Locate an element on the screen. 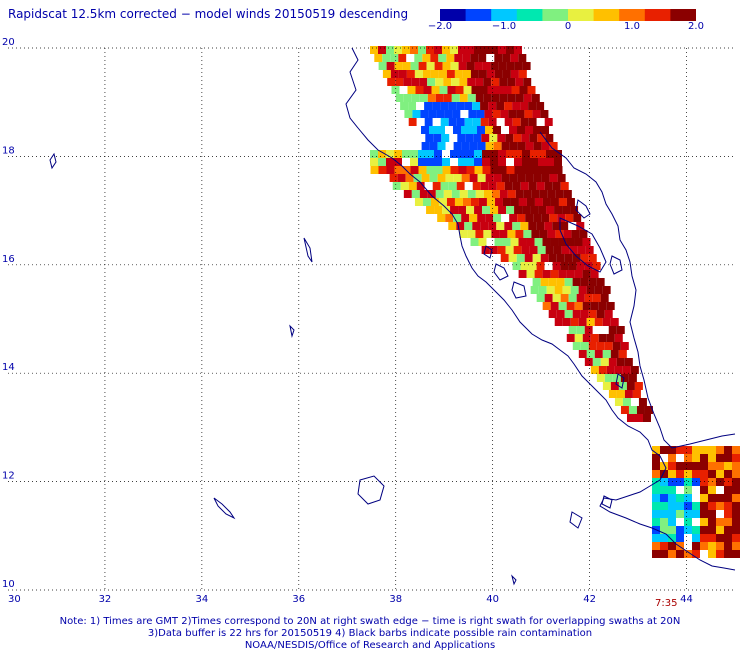 This screenshot has height=652, width=740. color-scale-step is located at coordinates (529, 15).